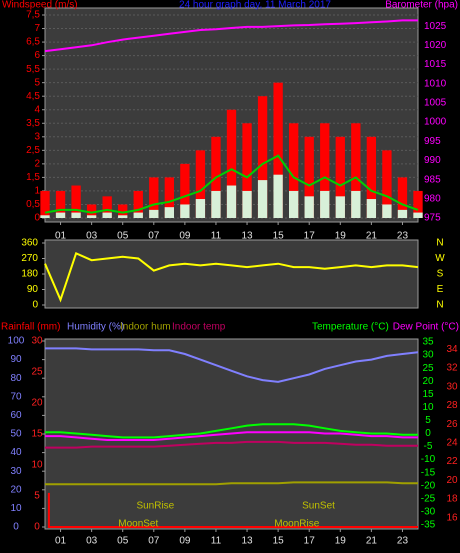  Describe the element at coordinates (428, 485) in the screenshot. I see `y2-tick-label: -20` at that location.